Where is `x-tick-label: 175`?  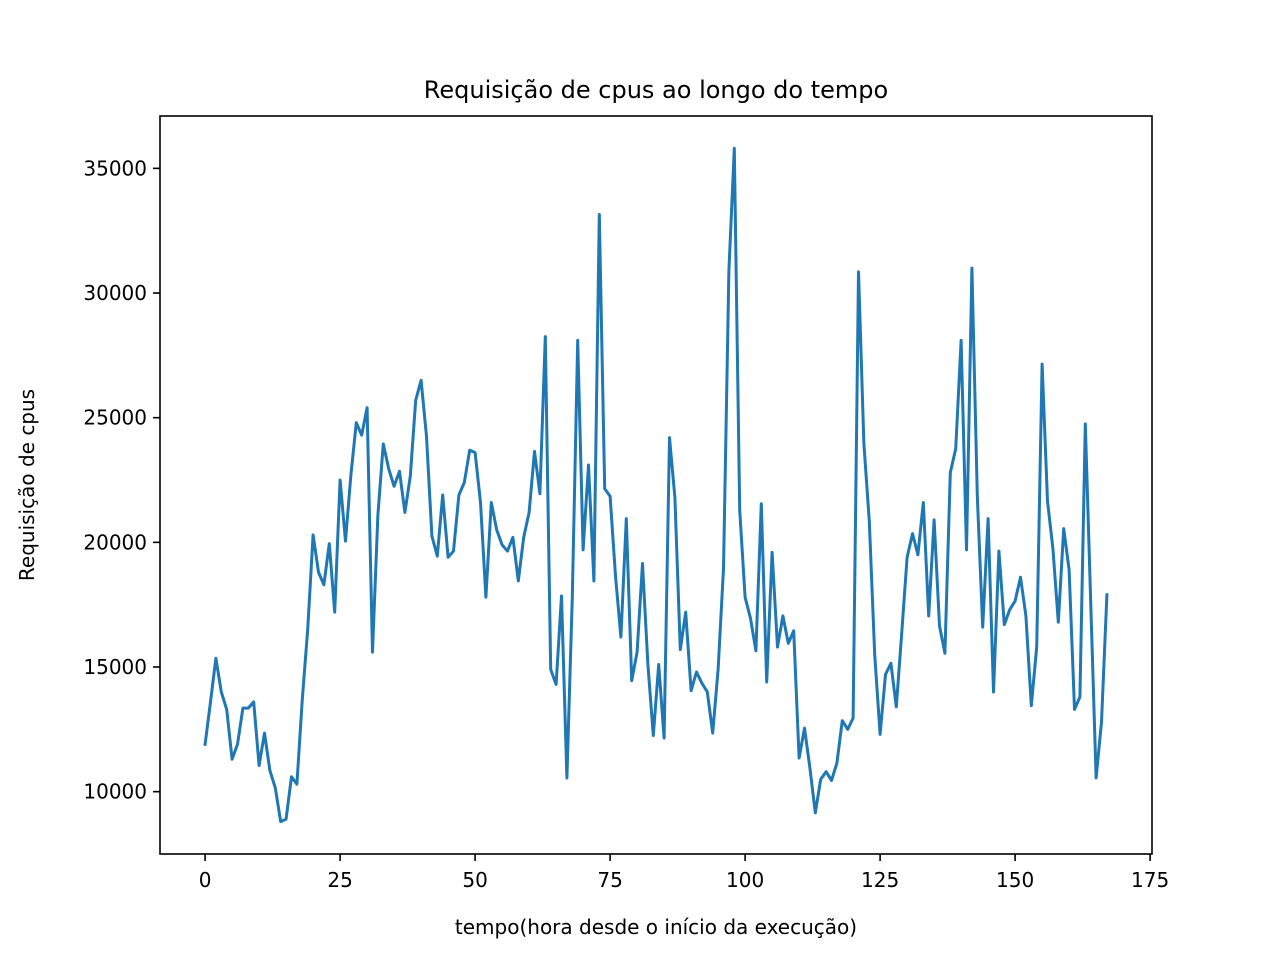 x-tick-label: 175 is located at coordinates (1150, 880).